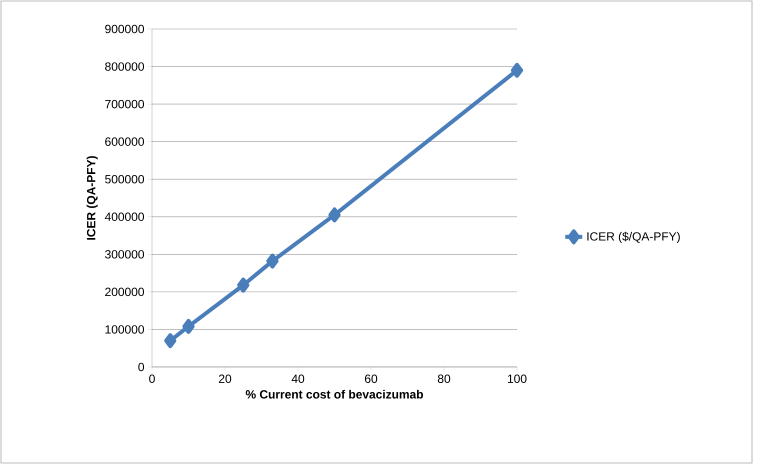 This screenshot has height=464, width=760. What do you see at coordinates (124, 66) in the screenshot?
I see `y-tick-label: 800000` at bounding box center [124, 66].